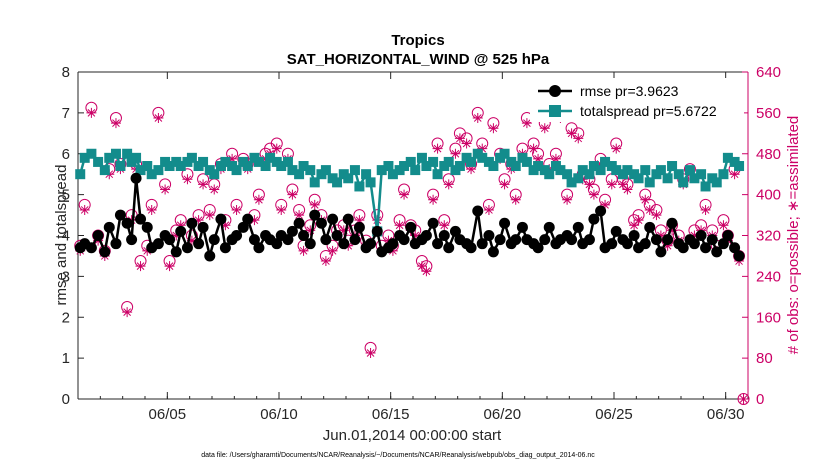 The image size is (830, 470). Describe the element at coordinates (66, 276) in the screenshot. I see `y-tick-label: 3` at that location.